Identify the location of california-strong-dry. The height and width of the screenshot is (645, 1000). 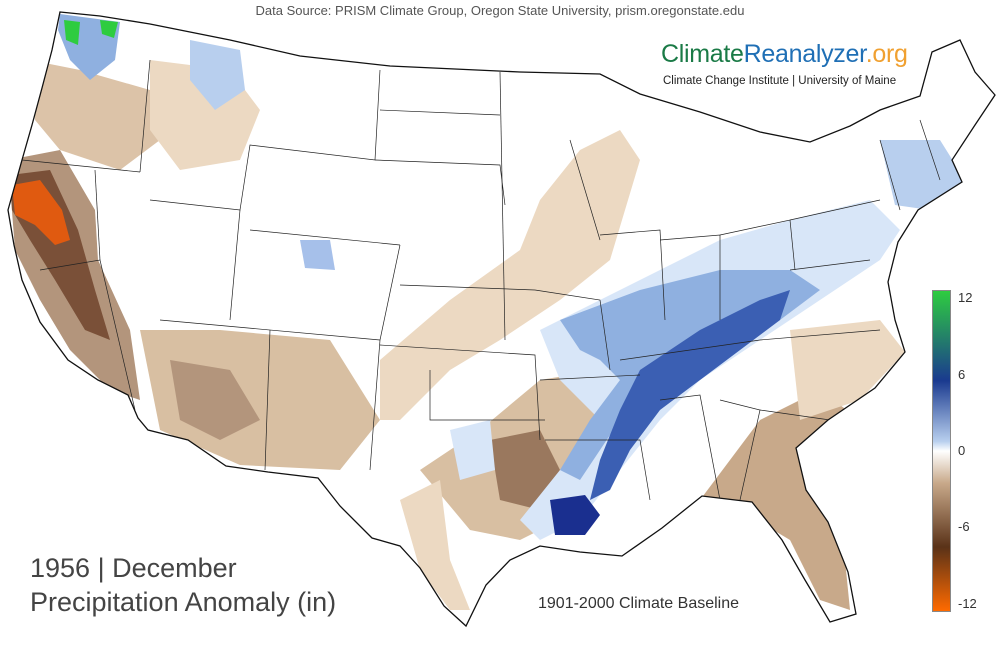
(41, 212).